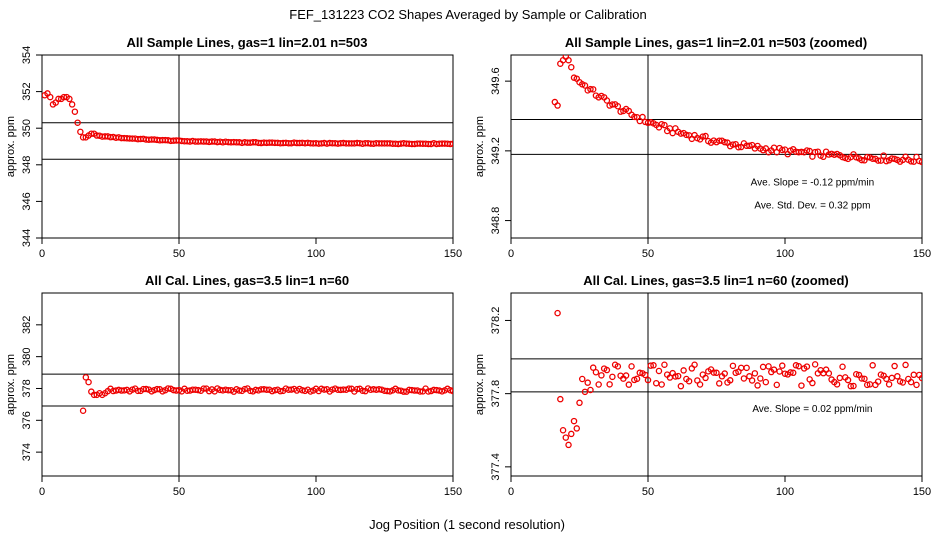 The height and width of the screenshot is (540, 936). I want to click on figure-x-axis-label: Jog Position (1 second resolution), so click(467, 524).